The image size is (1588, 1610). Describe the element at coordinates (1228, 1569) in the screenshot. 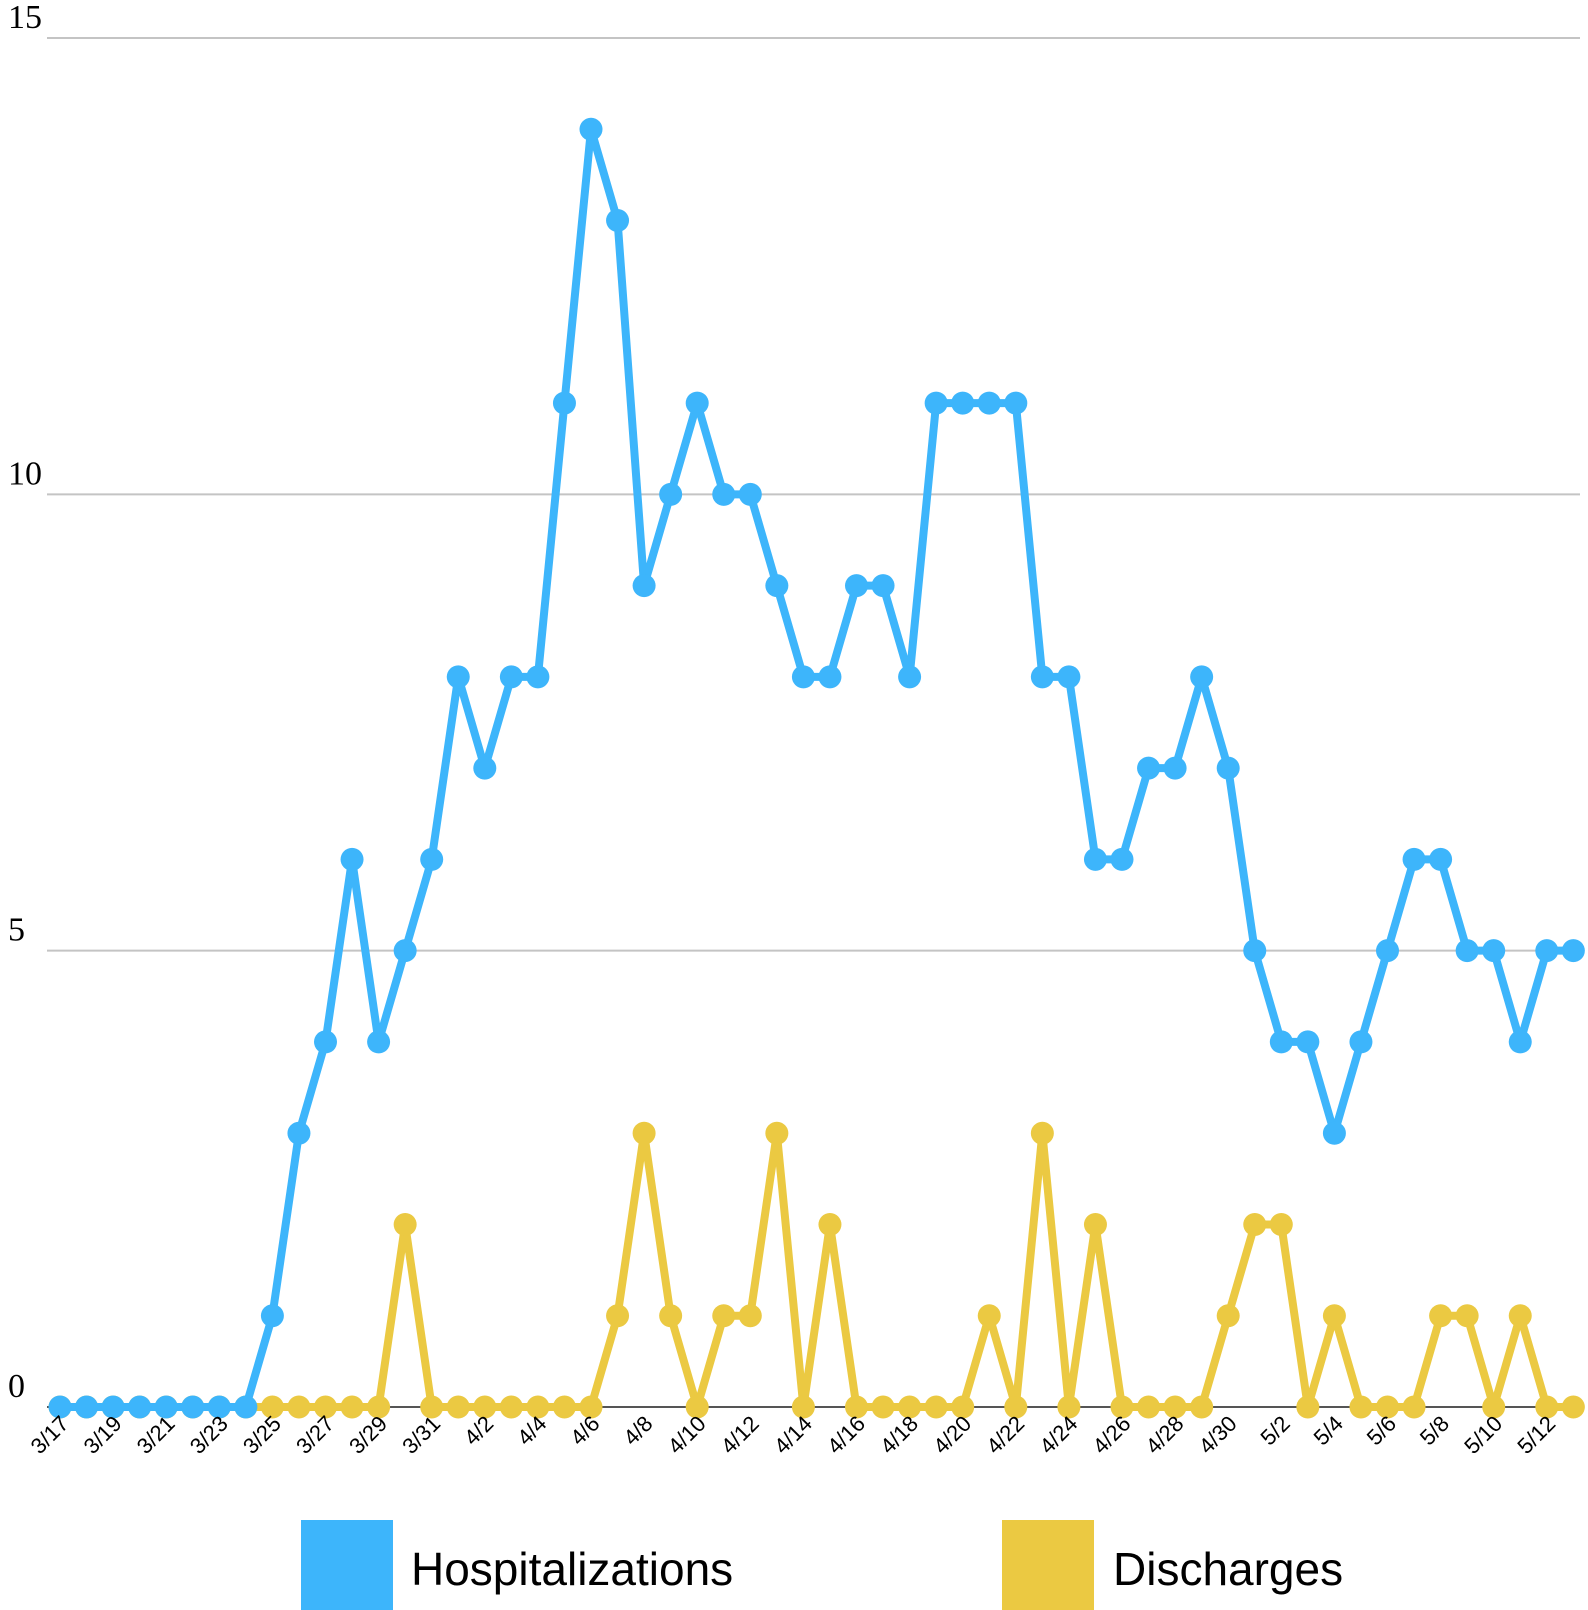

I see `legend-label-discharges: Discharges` at that location.